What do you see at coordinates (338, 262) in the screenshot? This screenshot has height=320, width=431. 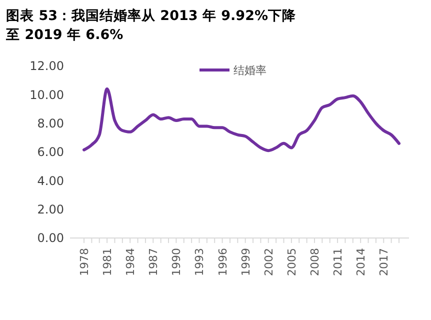 I see `x-tick-label: 2011` at bounding box center [338, 262].